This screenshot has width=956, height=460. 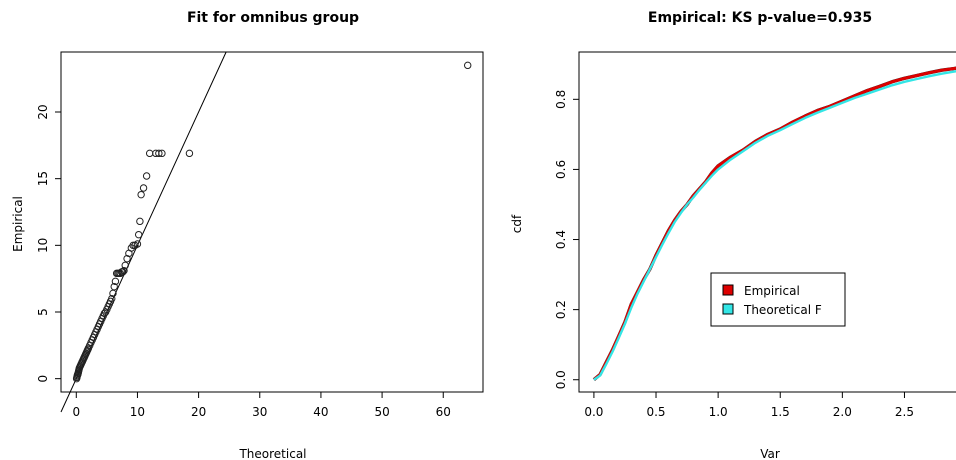 I want to click on x-tick-label: 20, so click(x=198, y=412).